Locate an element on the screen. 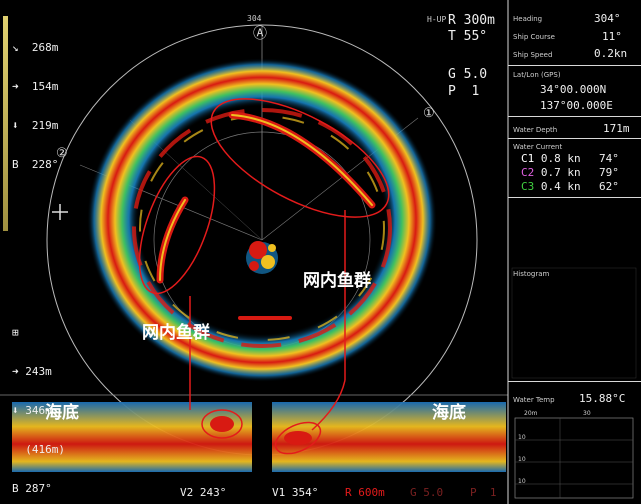 The height and width of the screenshot is (504, 641). v1-readout: V1 354° is located at coordinates (295, 492).